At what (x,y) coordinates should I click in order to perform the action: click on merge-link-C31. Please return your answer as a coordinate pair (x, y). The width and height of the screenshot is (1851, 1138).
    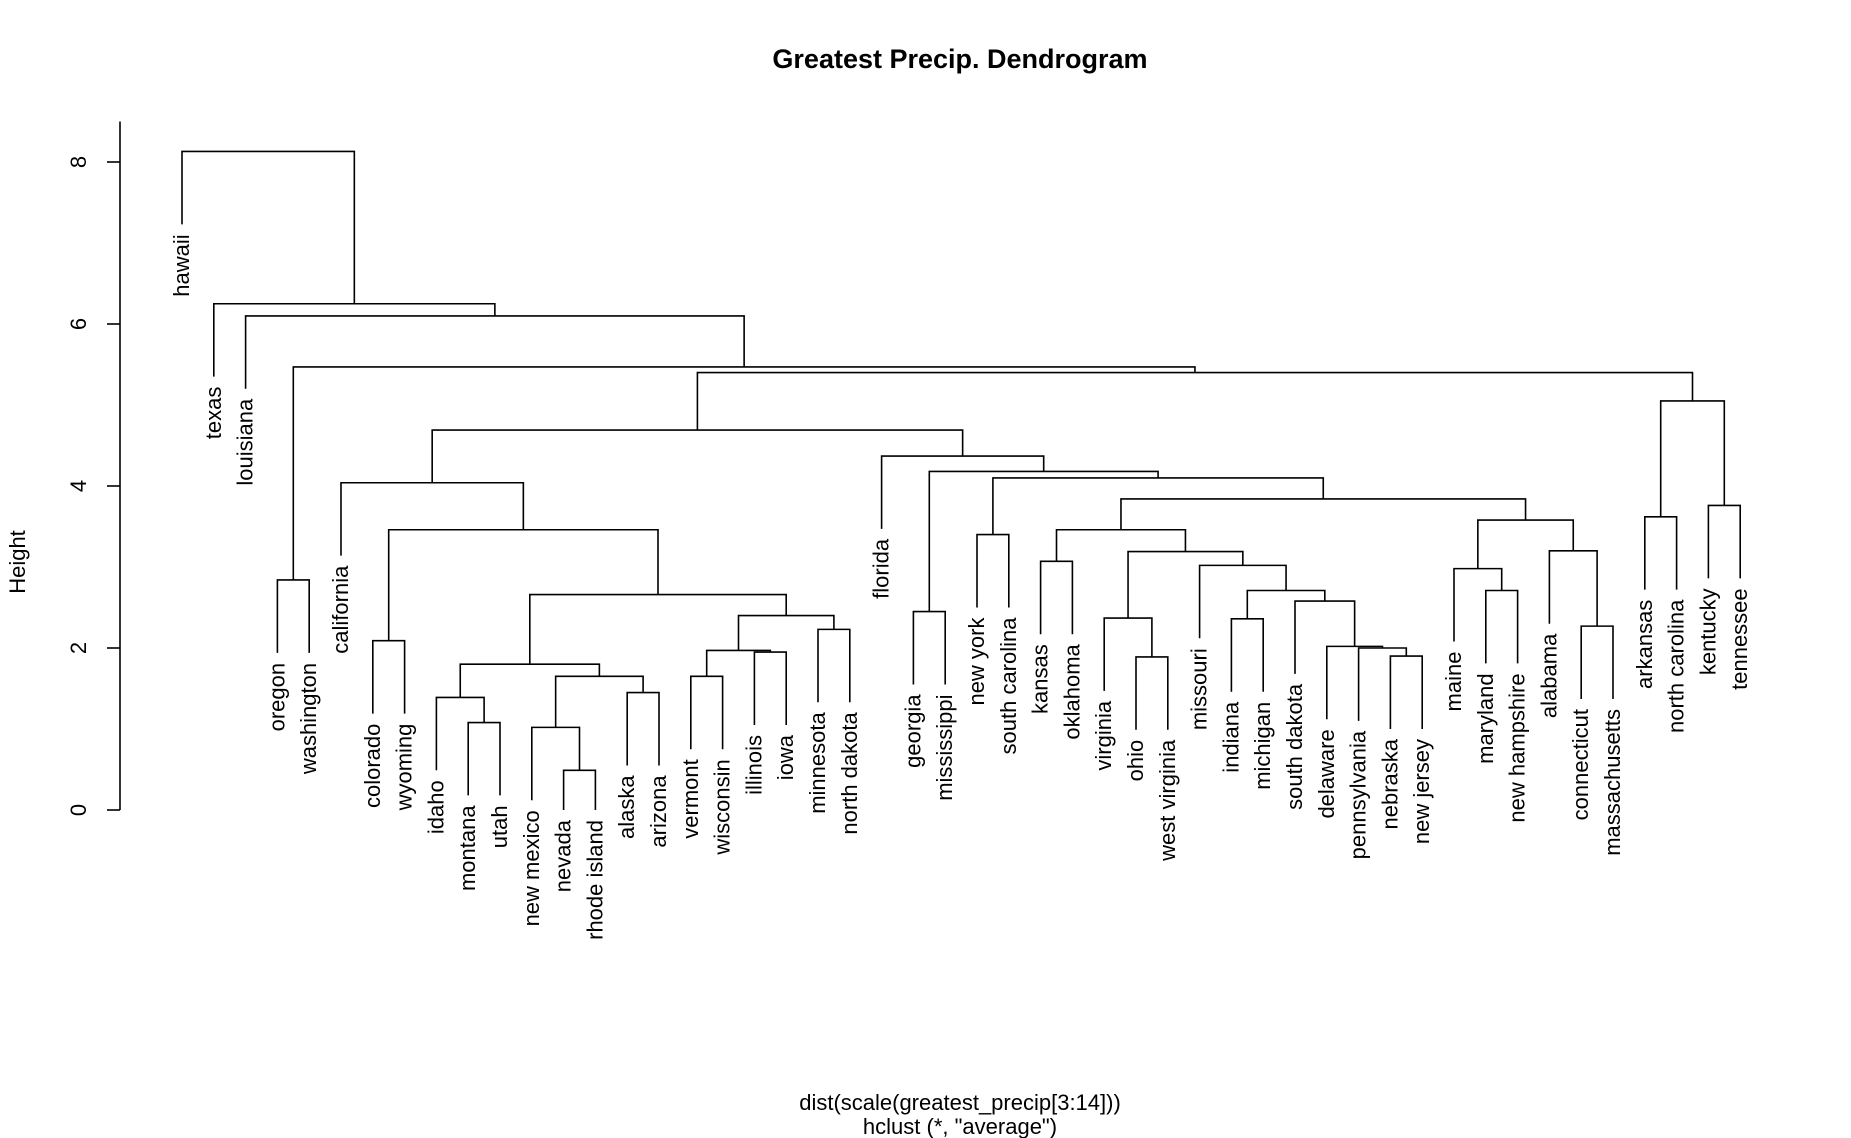
    Looking at the image, I should click on (1502, 626).